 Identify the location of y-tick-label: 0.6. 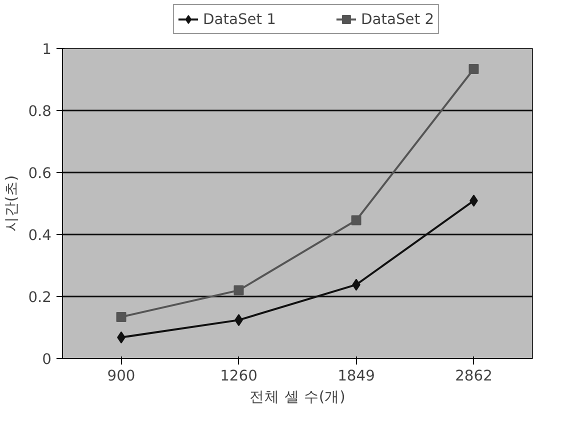
(40, 173).